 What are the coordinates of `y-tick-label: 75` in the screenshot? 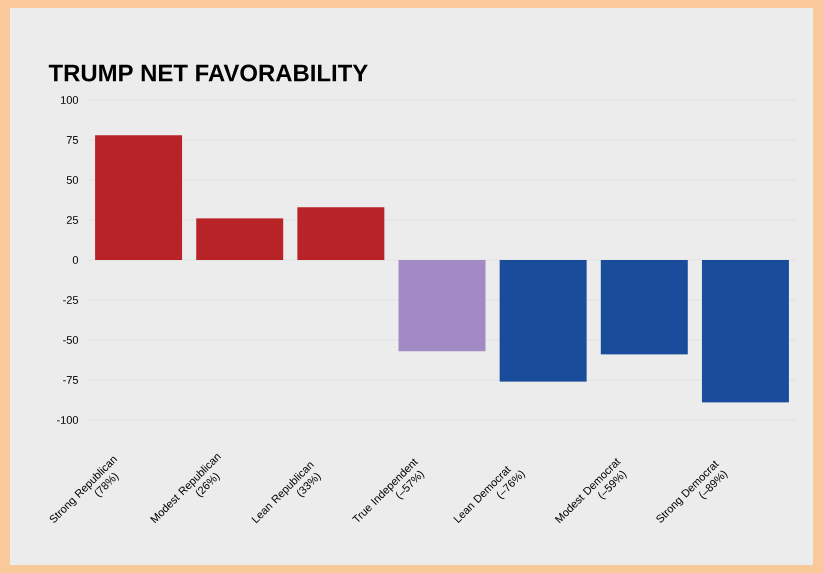 It's located at (72, 140).